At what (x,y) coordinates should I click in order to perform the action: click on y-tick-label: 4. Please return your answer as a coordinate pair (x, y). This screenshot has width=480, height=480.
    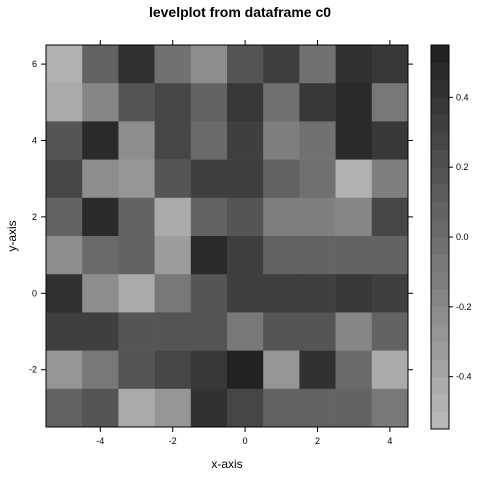
    Looking at the image, I should click on (34, 141).